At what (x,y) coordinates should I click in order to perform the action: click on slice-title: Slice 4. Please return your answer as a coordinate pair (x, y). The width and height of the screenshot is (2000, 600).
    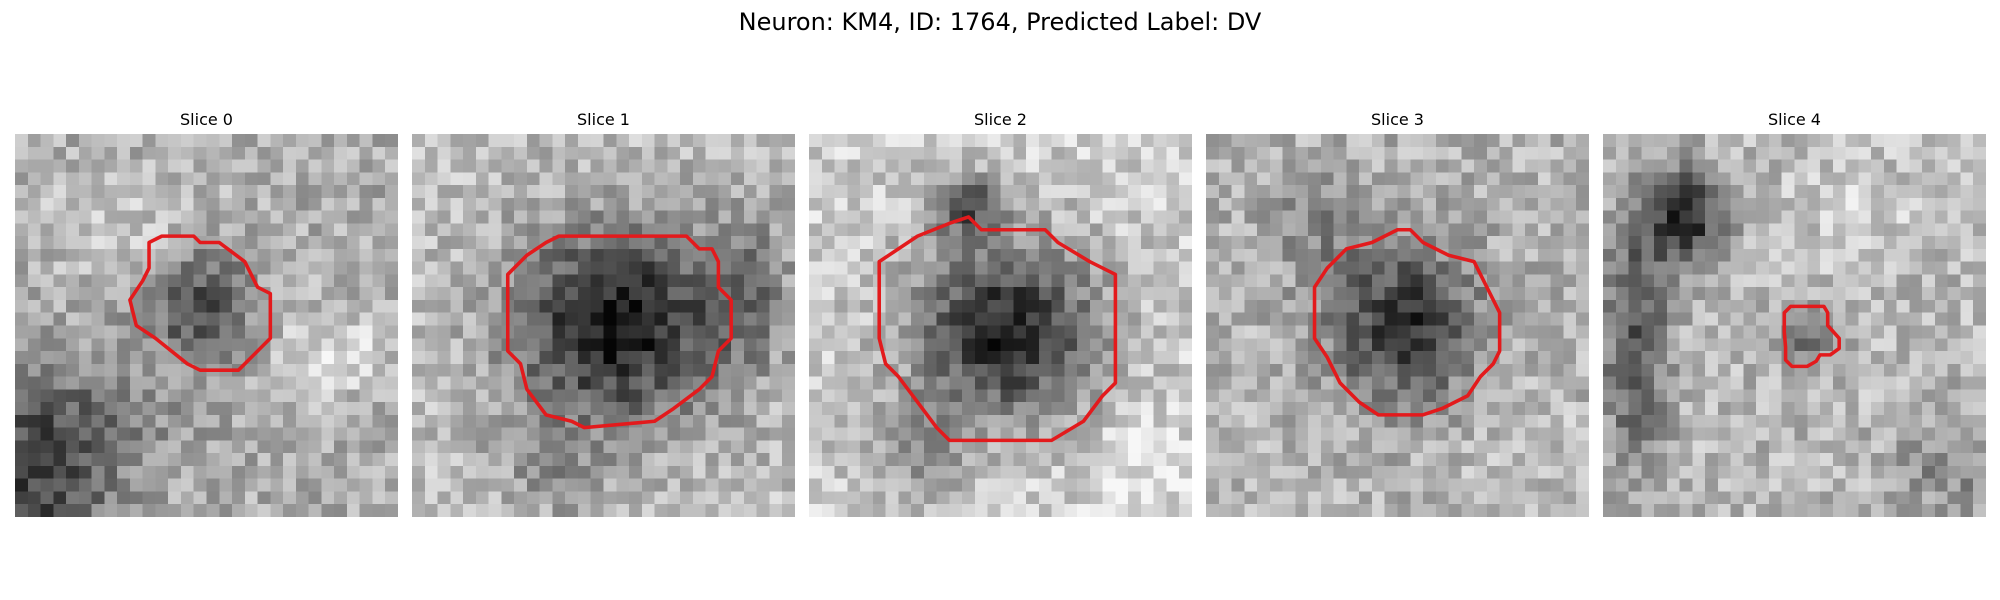
    Looking at the image, I should click on (1794, 119).